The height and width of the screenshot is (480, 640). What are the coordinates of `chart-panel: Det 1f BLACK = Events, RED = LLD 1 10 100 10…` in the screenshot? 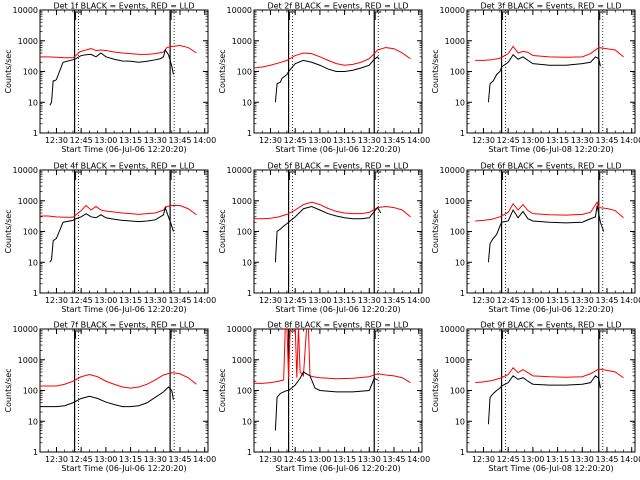 It's located at (110, 78).